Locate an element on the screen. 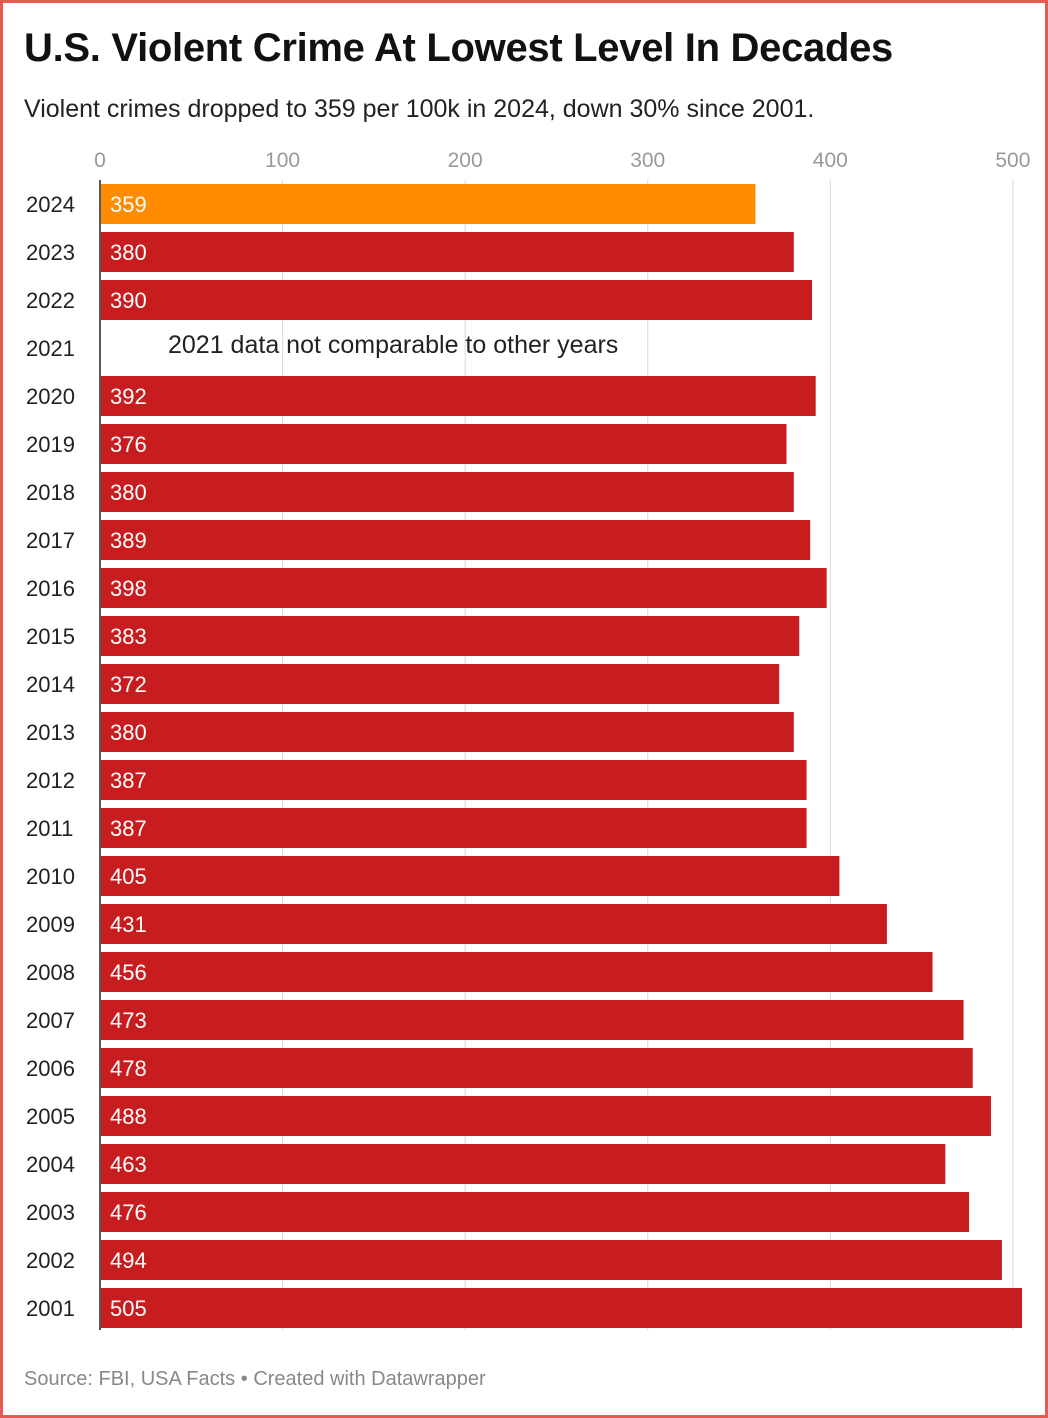 The height and width of the screenshot is (1418, 1048). category-label: 2017 is located at coordinates (50, 540).